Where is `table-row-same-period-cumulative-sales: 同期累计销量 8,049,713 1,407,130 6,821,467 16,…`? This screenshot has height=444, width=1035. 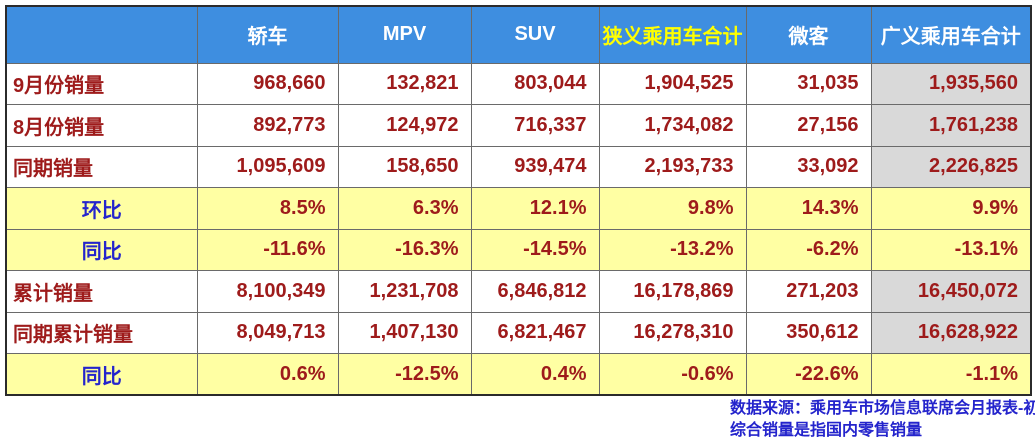
table-row-same-period-cumulative-sales: 同期累计销量 8,049,713 1,407,130 6,821,467 16,… is located at coordinates (518, 332).